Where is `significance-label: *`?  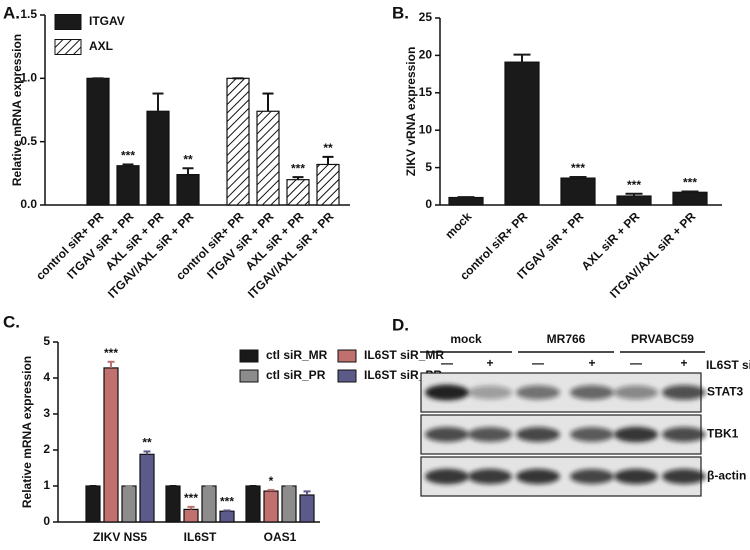
significance-label: * is located at coordinates (271, 481).